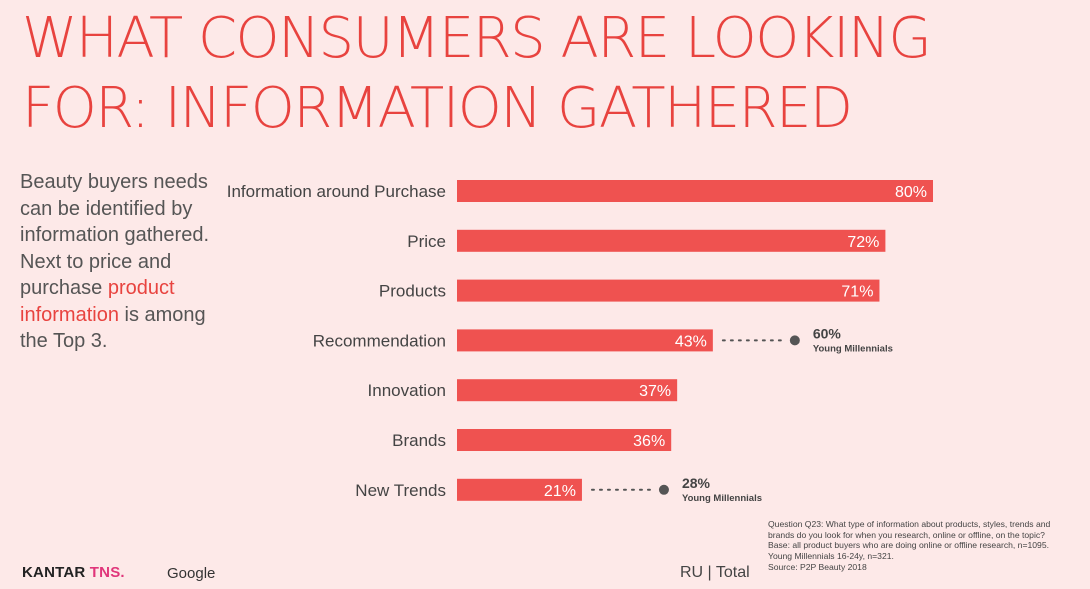 This screenshot has width=1090, height=589. I want to click on data-label: 37%, so click(655, 391).